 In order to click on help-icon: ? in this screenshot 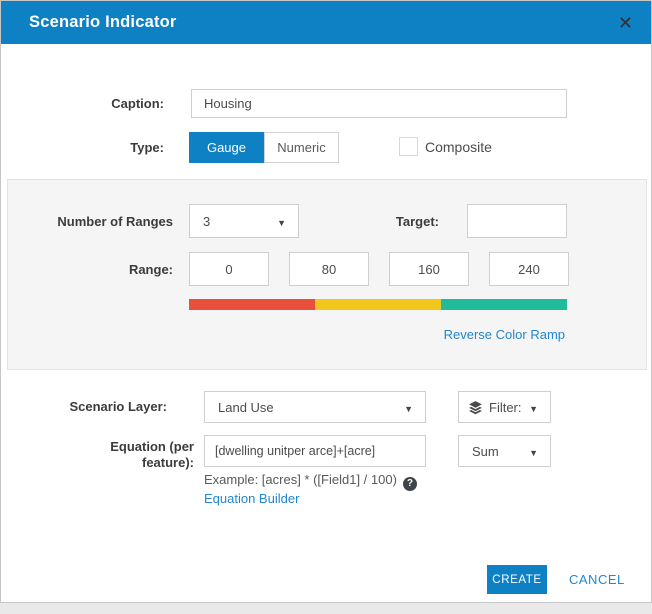, I will do `click(409, 483)`.